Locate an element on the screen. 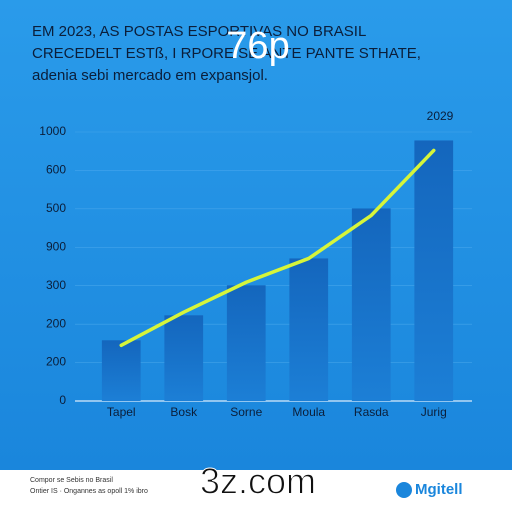 This screenshot has width=512, height=512. watermark: 3z.com is located at coordinates (258, 481).